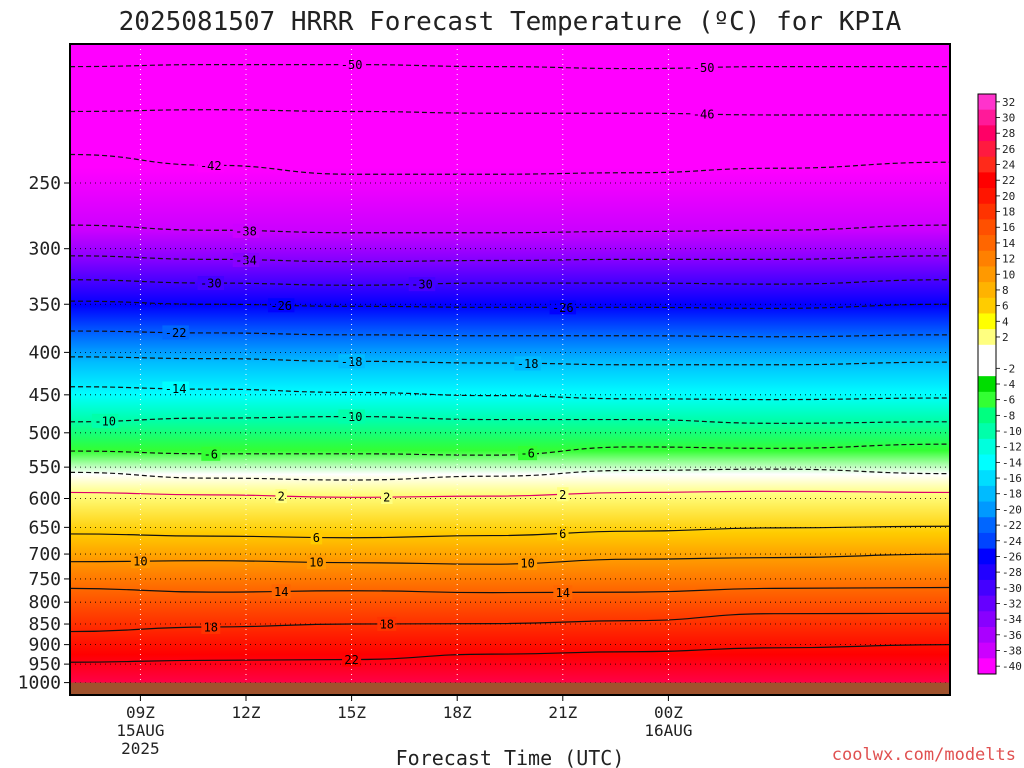  Describe the element at coordinates (510, 474) in the screenshot. I see `contour-minus2` at that location.